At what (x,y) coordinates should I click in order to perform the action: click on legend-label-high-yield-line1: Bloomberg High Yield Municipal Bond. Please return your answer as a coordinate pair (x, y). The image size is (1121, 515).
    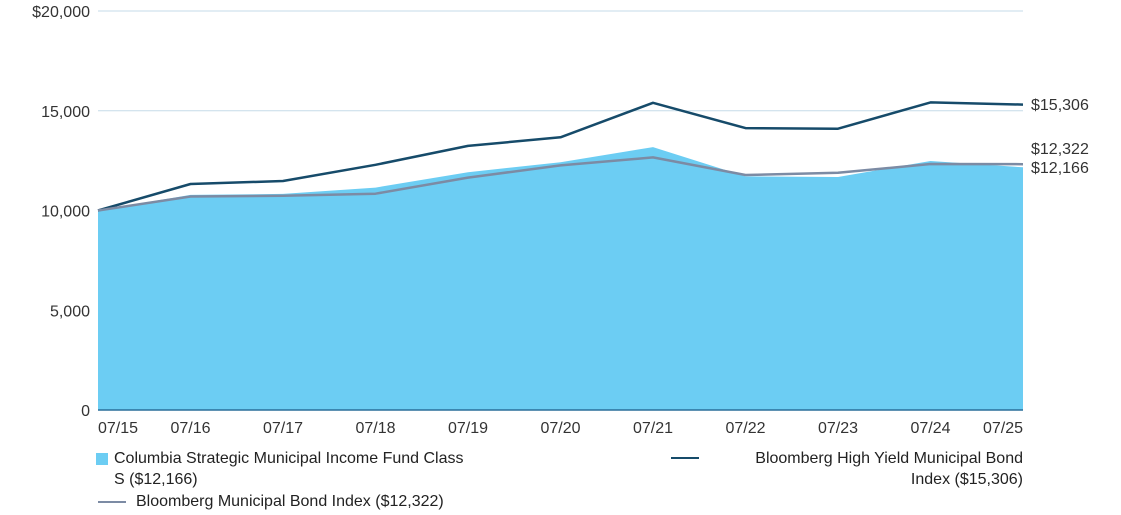
    Looking at the image, I should click on (889, 458).